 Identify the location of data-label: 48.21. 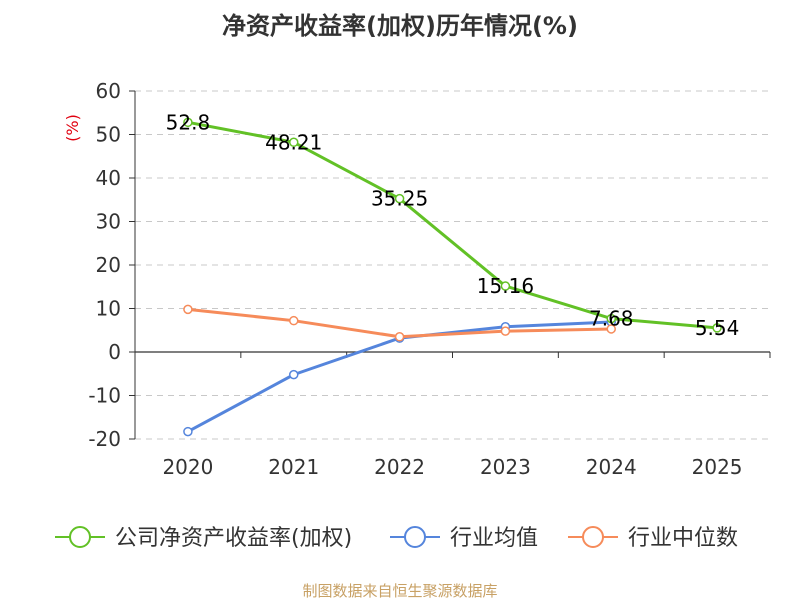
(293, 142).